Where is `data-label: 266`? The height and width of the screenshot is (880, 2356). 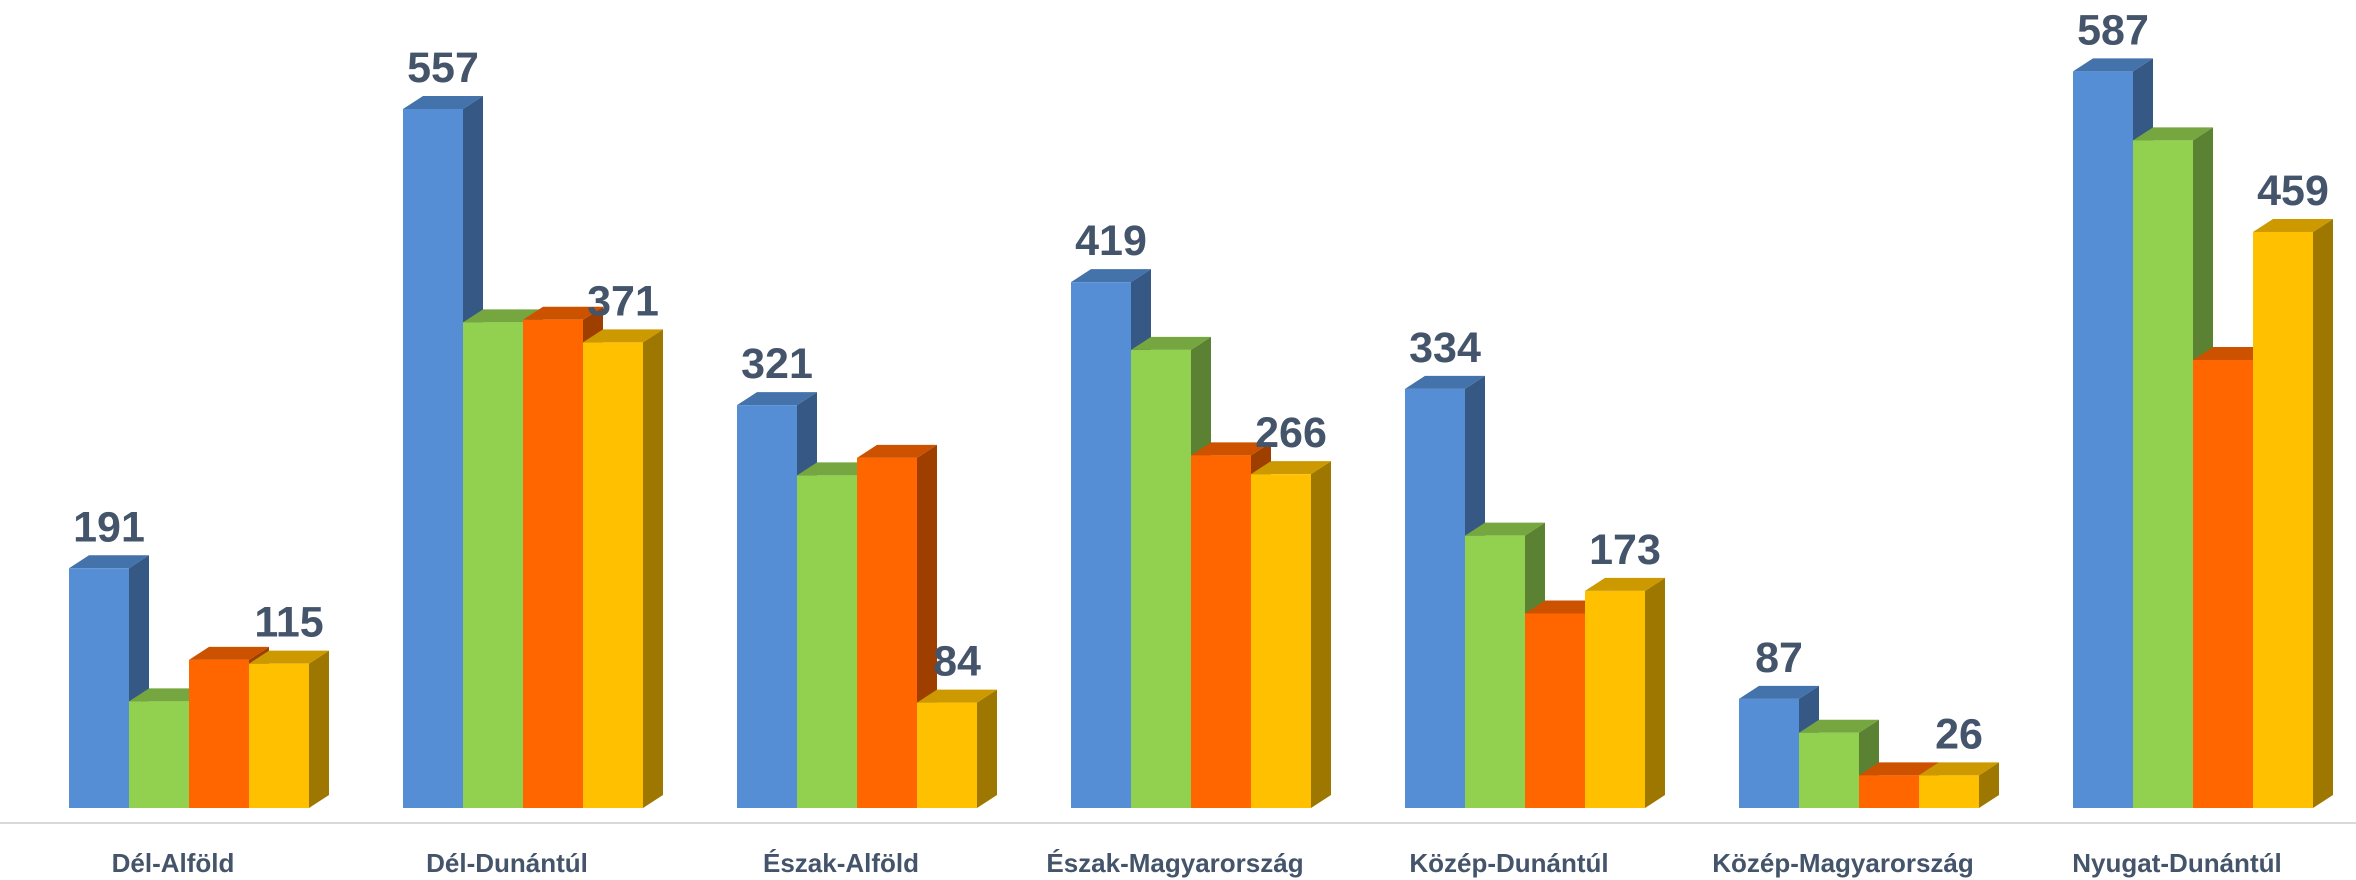
data-label: 266 is located at coordinates (1291, 433).